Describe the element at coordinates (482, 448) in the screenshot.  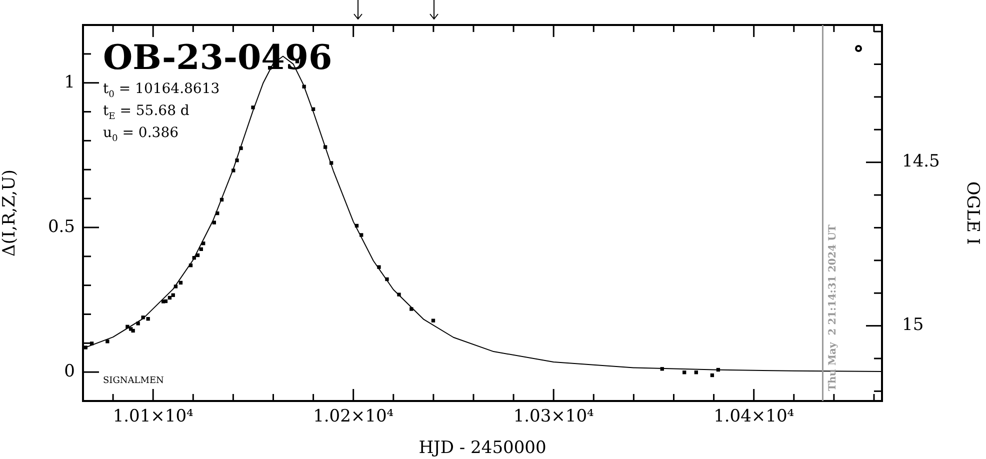
I see `x-axis-title: HJD - 2450000` at that location.